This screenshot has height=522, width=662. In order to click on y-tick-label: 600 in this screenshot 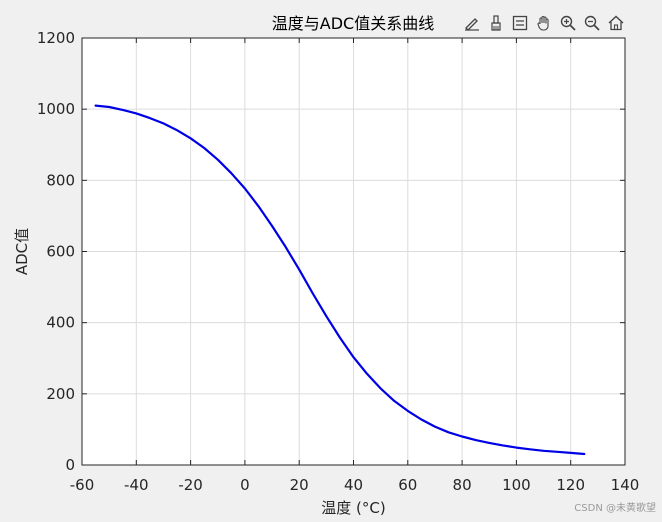, I will do `click(60, 252)`.